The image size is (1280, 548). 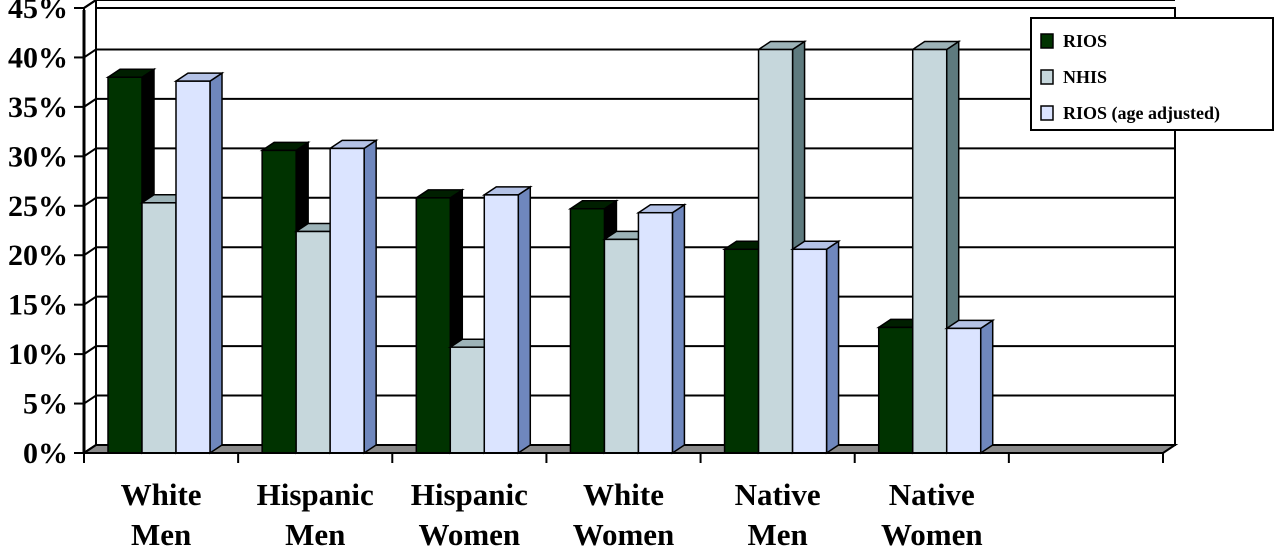 What do you see at coordinates (38, 107) in the screenshot?
I see `y-tick-label: 35%` at bounding box center [38, 107].